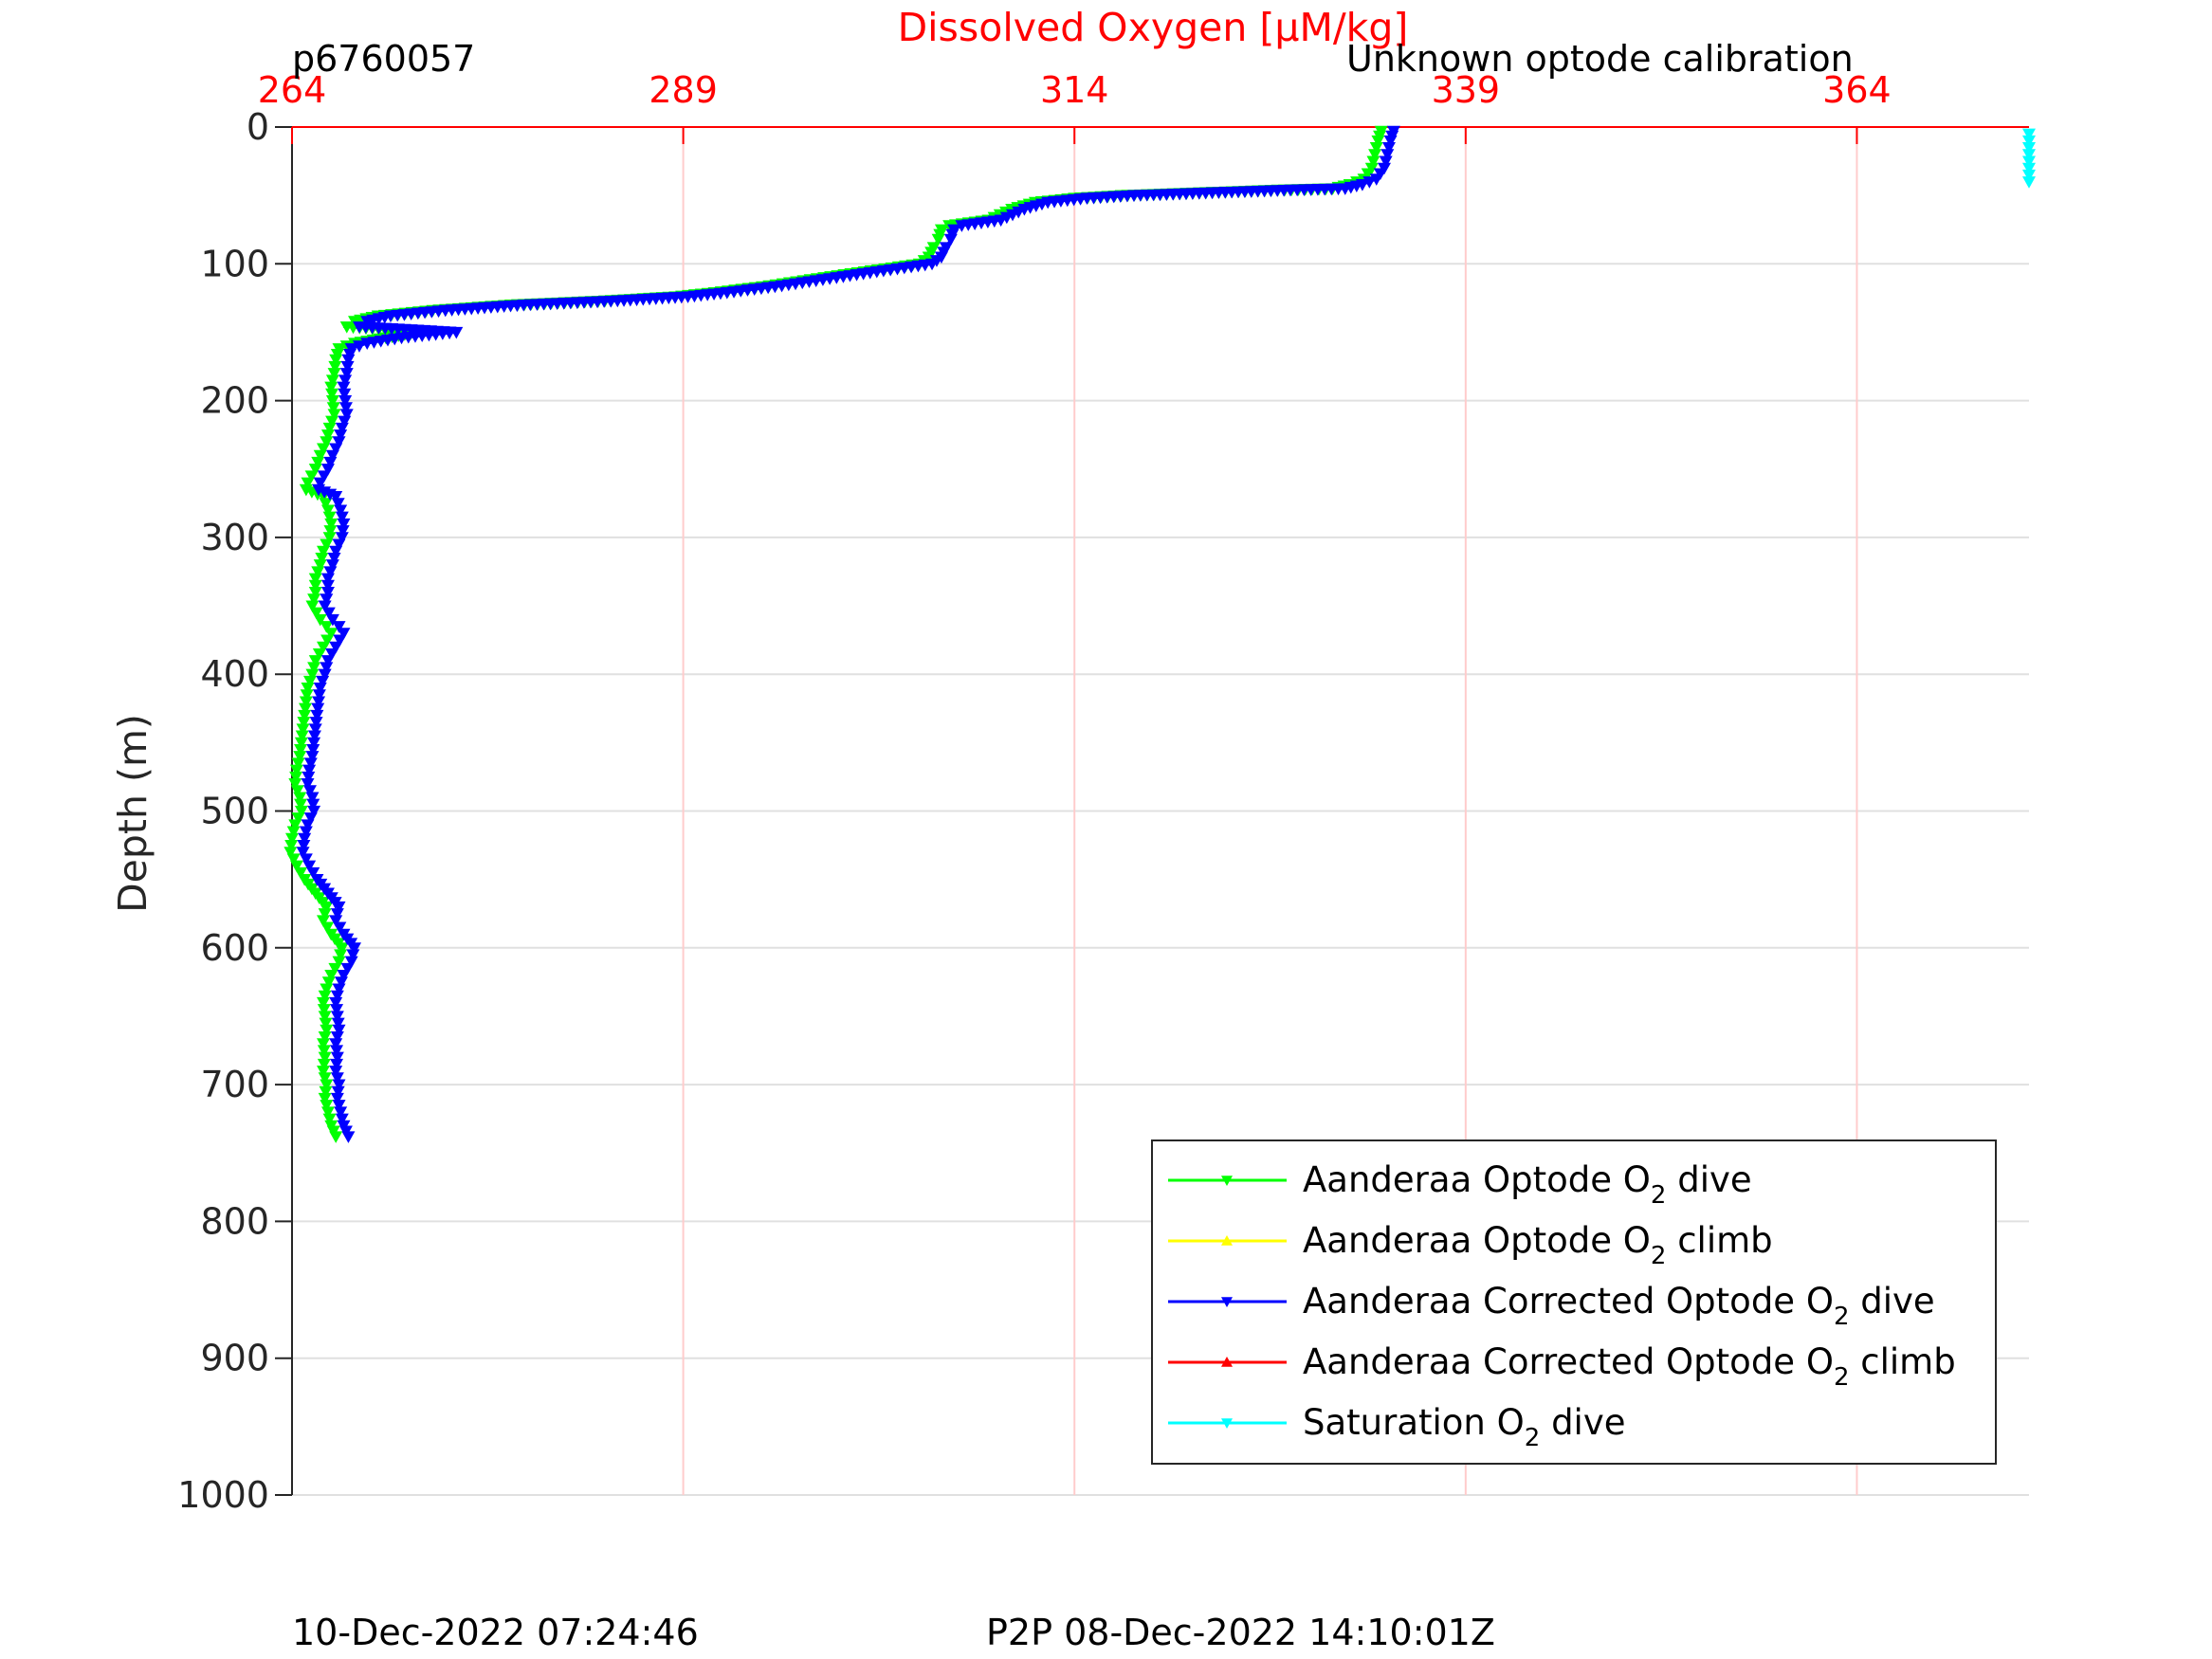 The width and height of the screenshot is (2212, 1659). Describe the element at coordinates (1892, 1301) in the screenshot. I see `legend-label-tail: dive` at that location.